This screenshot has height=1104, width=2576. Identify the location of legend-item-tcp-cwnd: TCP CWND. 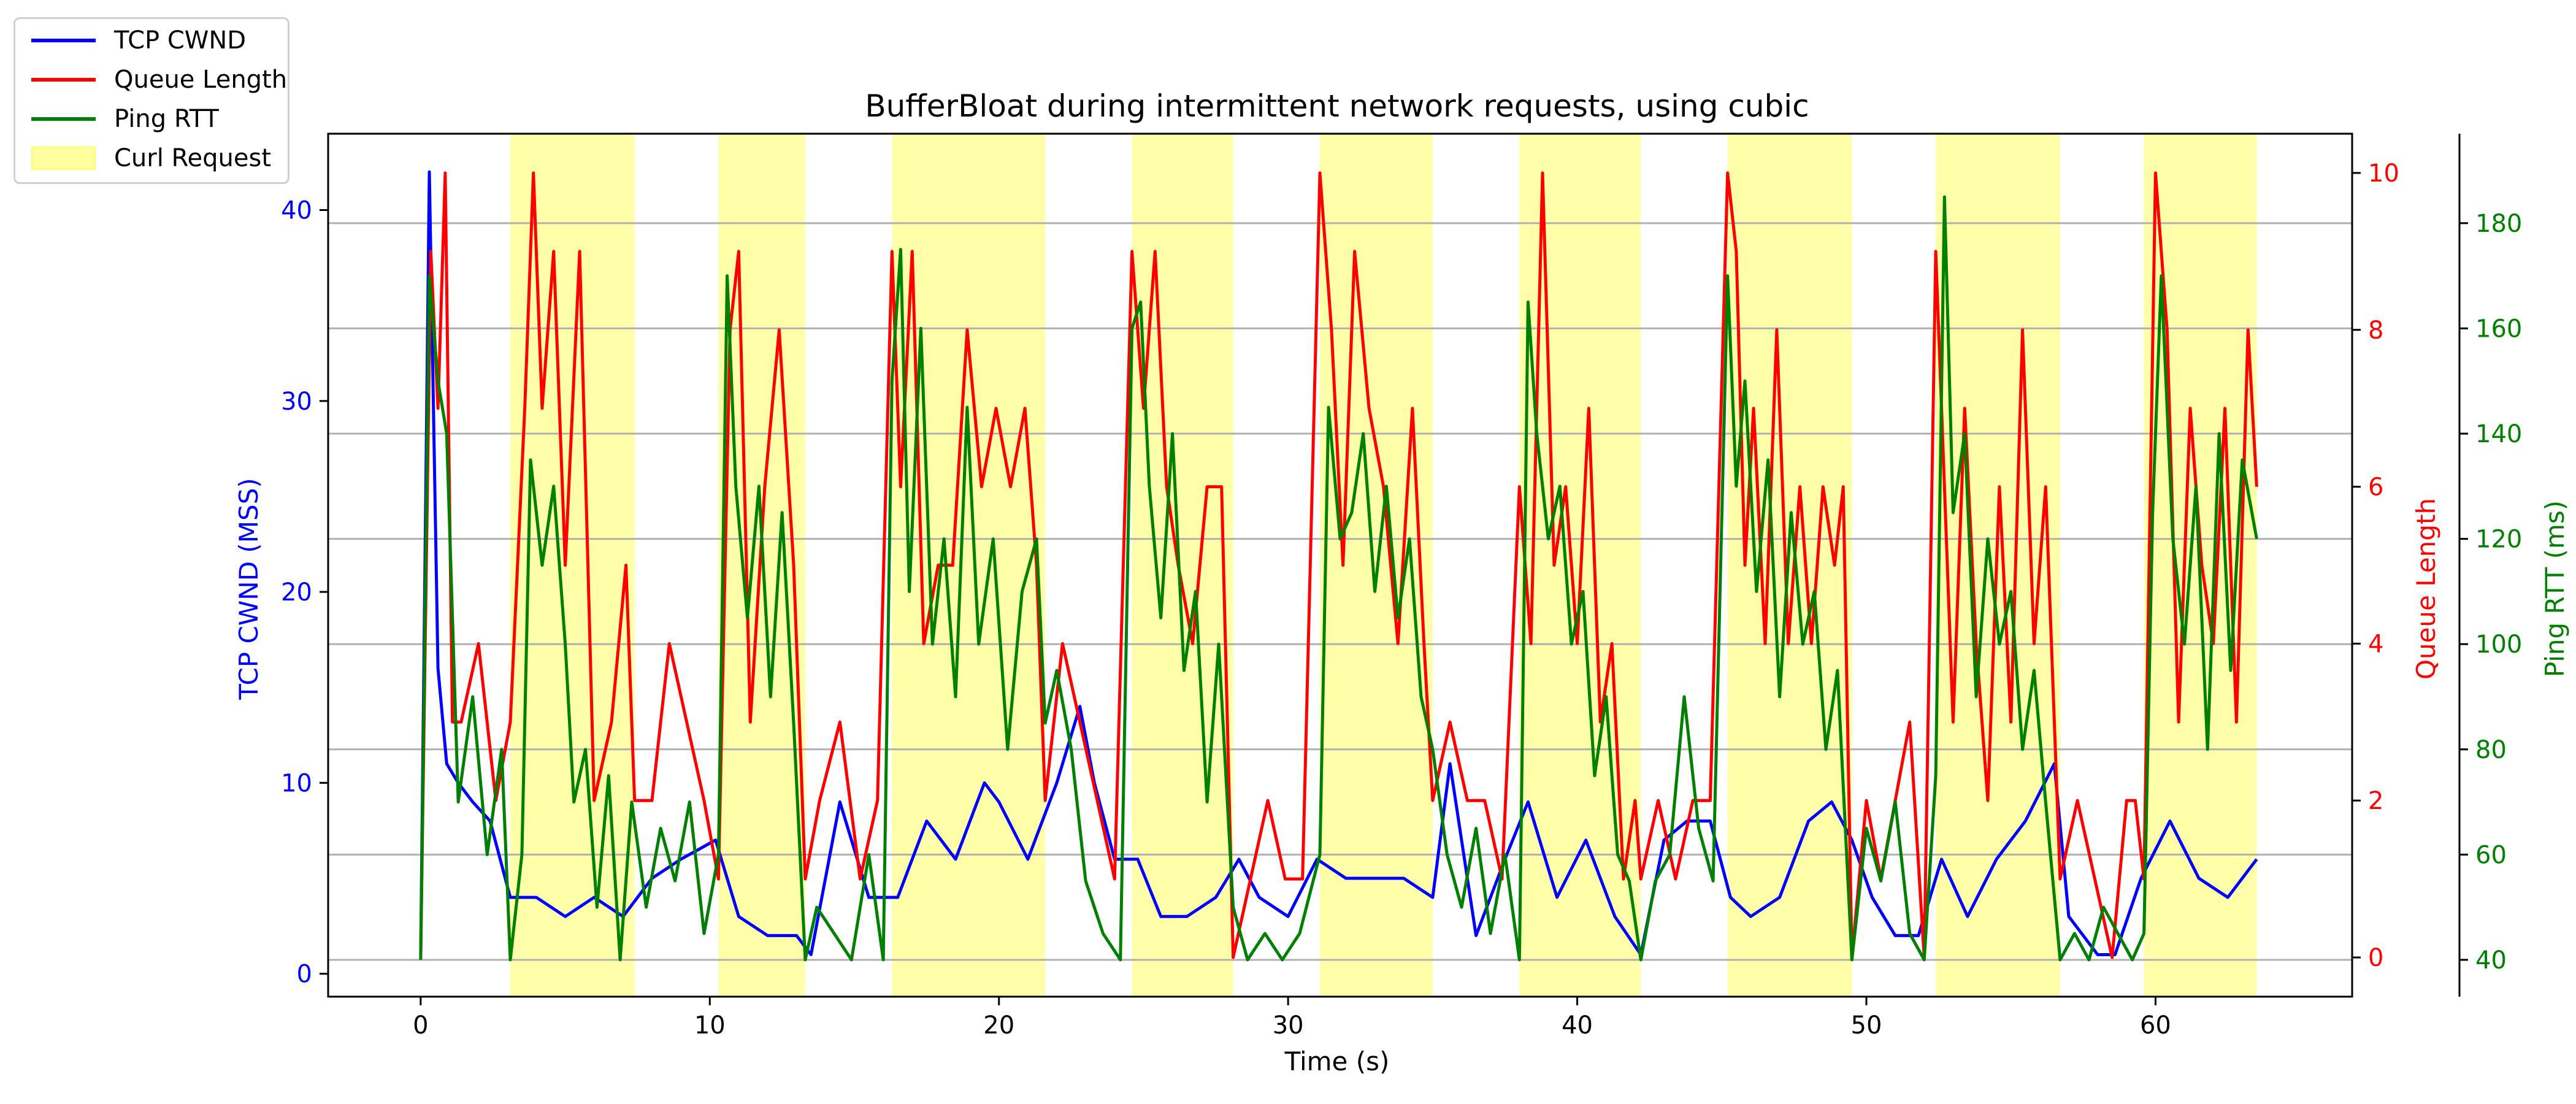
(138, 40).